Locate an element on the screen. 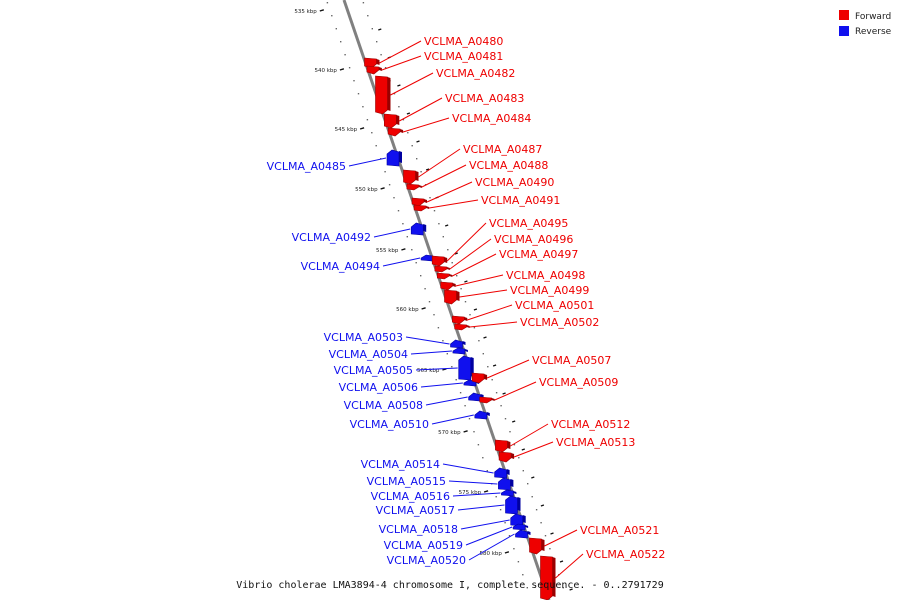 The height and width of the screenshot is (600, 900). gene-label: VCLMA_A0516 is located at coordinates (410, 496).